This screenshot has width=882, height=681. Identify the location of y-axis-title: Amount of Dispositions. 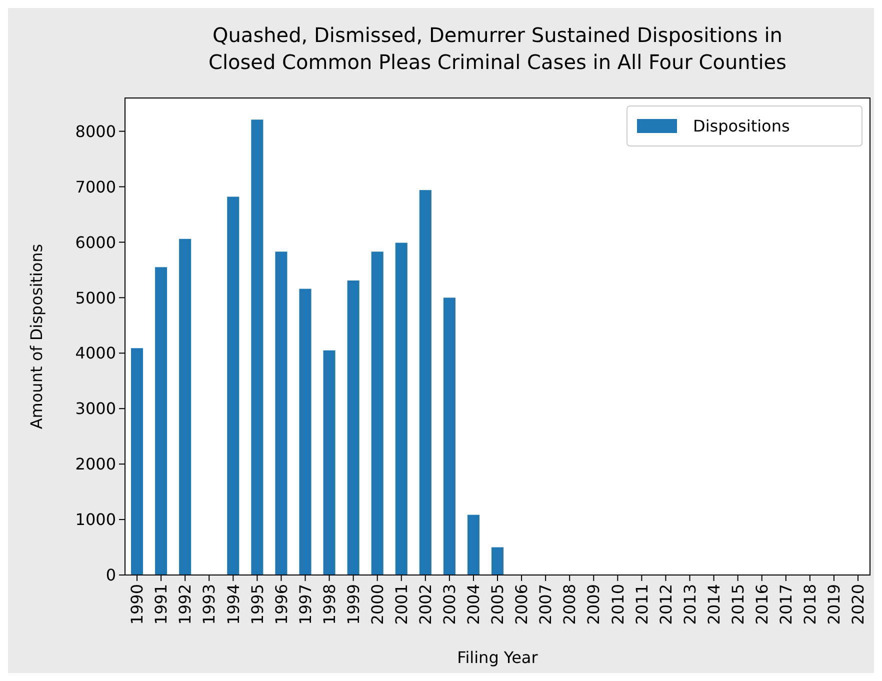
(36, 337).